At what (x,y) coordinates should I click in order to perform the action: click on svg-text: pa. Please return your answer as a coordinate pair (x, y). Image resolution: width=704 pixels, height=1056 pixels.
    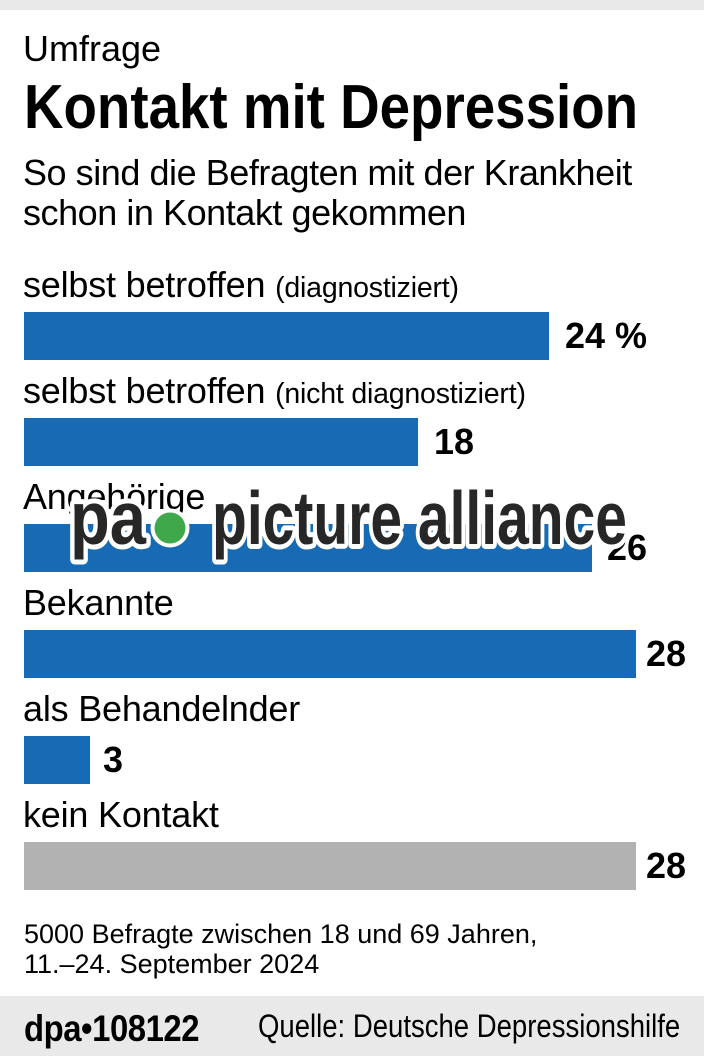
    Looking at the image, I should click on (108, 518).